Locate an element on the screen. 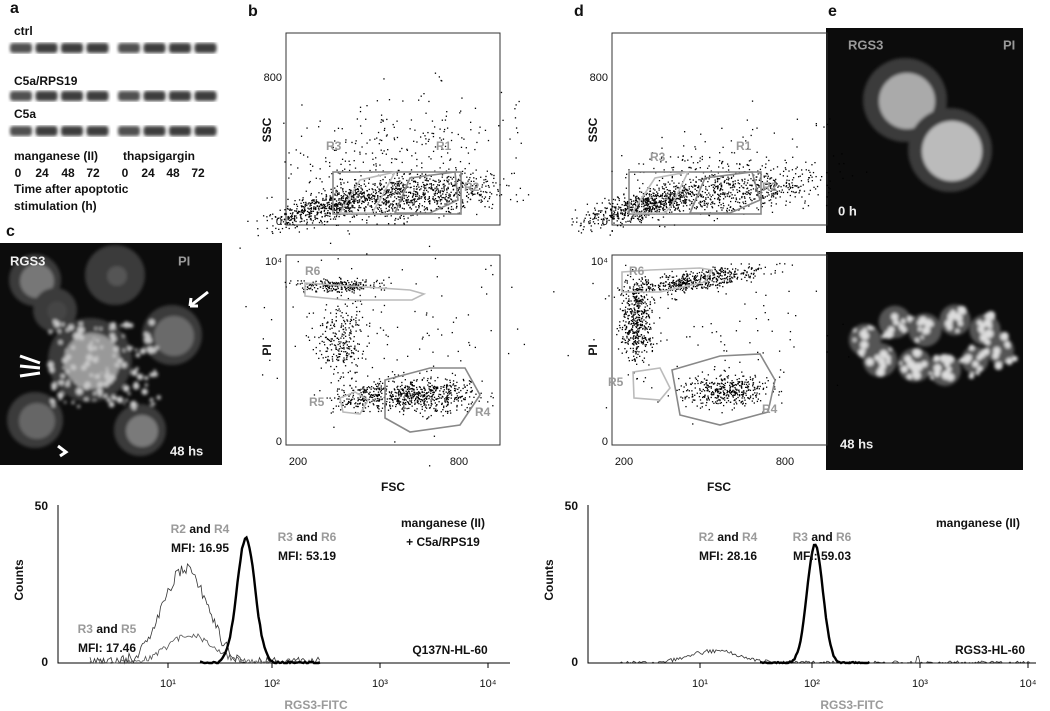 This screenshot has width=1050, height=711. fragment is located at coordinates (891, 329).